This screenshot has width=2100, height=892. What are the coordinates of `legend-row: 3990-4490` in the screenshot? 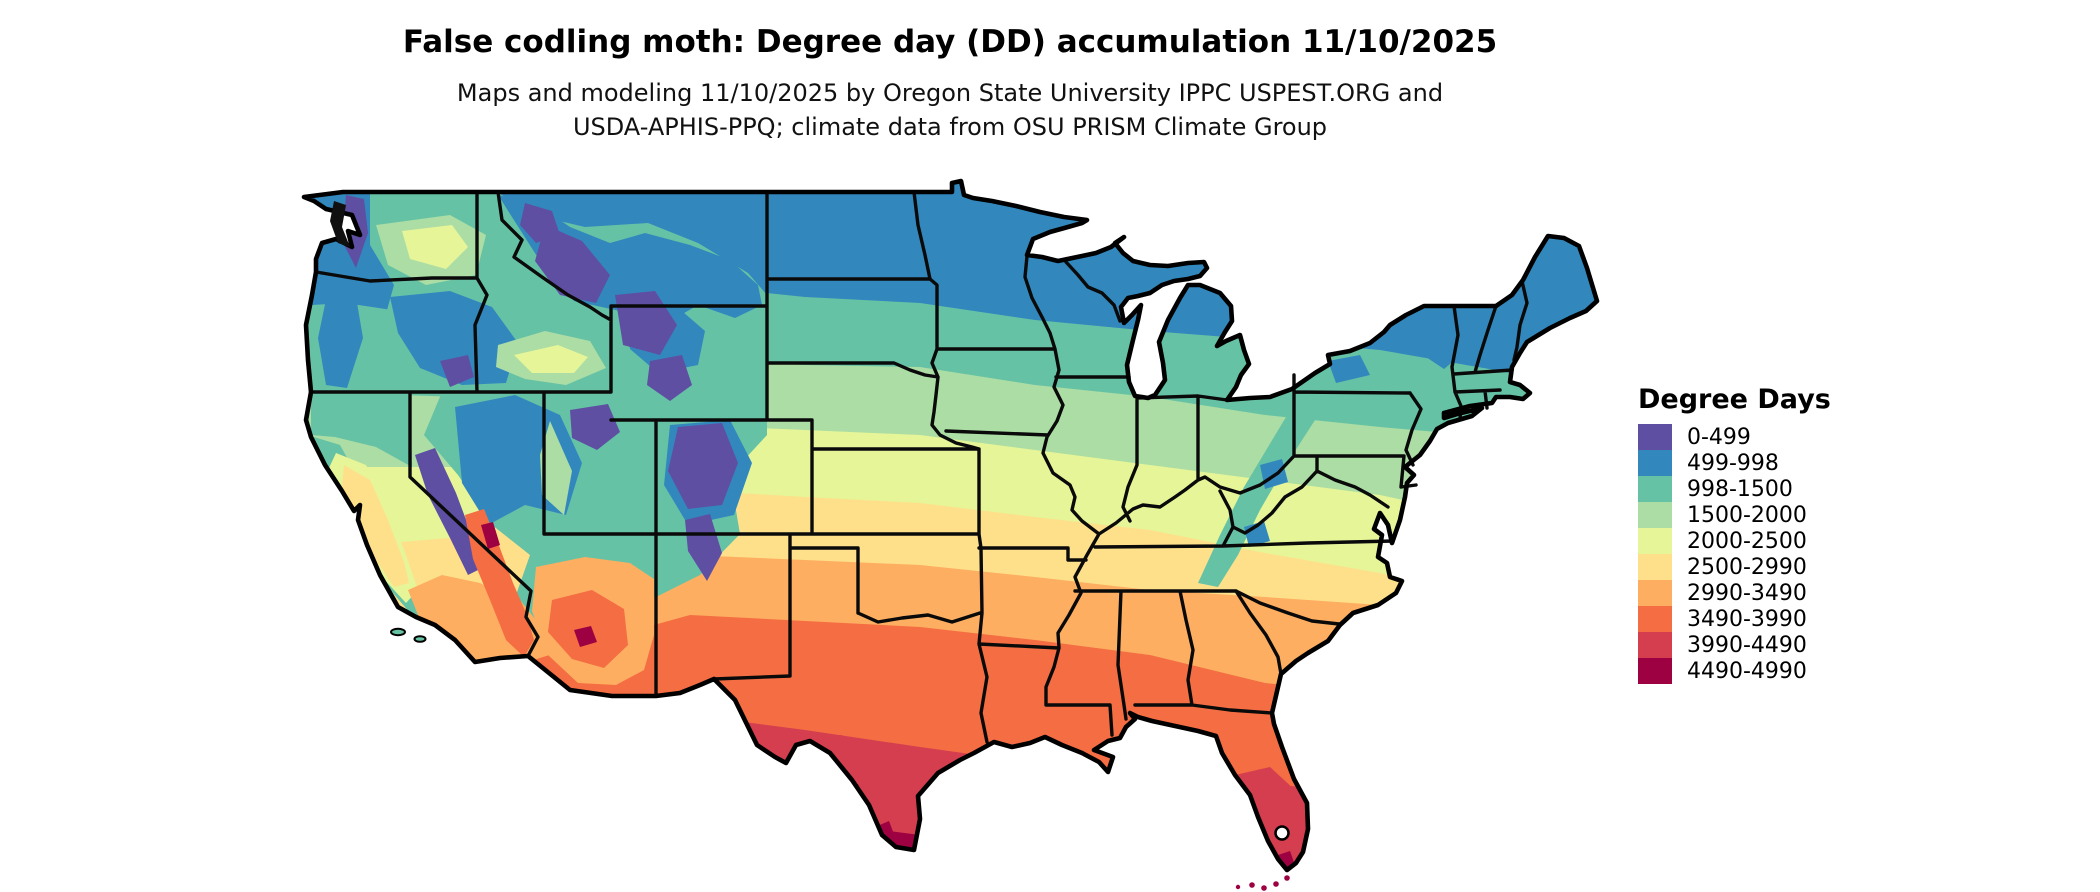 It's located at (1734, 645).